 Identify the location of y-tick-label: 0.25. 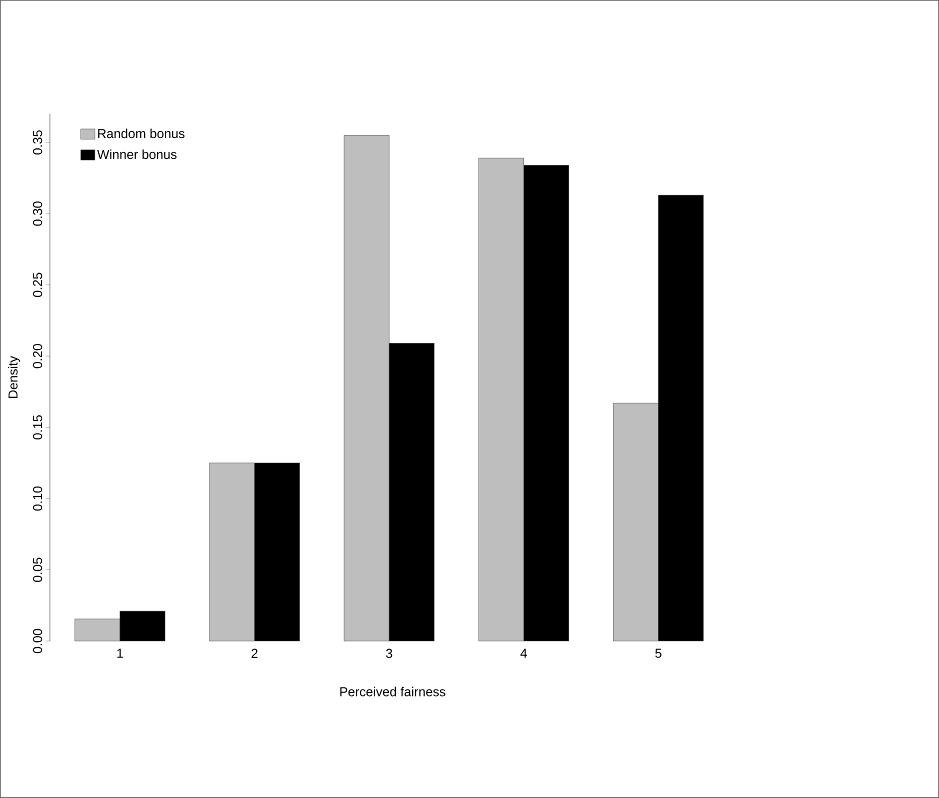
(37, 284).